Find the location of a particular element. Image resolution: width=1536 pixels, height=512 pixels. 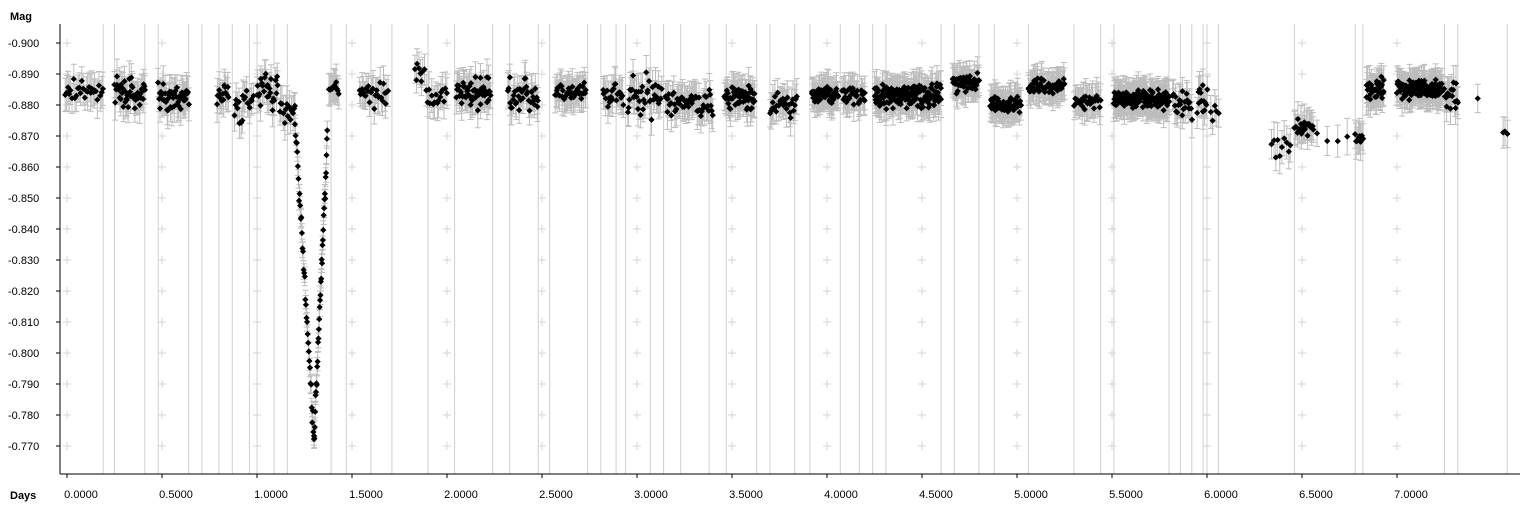

y-tick-label: -0.770 is located at coordinates (23, 447).